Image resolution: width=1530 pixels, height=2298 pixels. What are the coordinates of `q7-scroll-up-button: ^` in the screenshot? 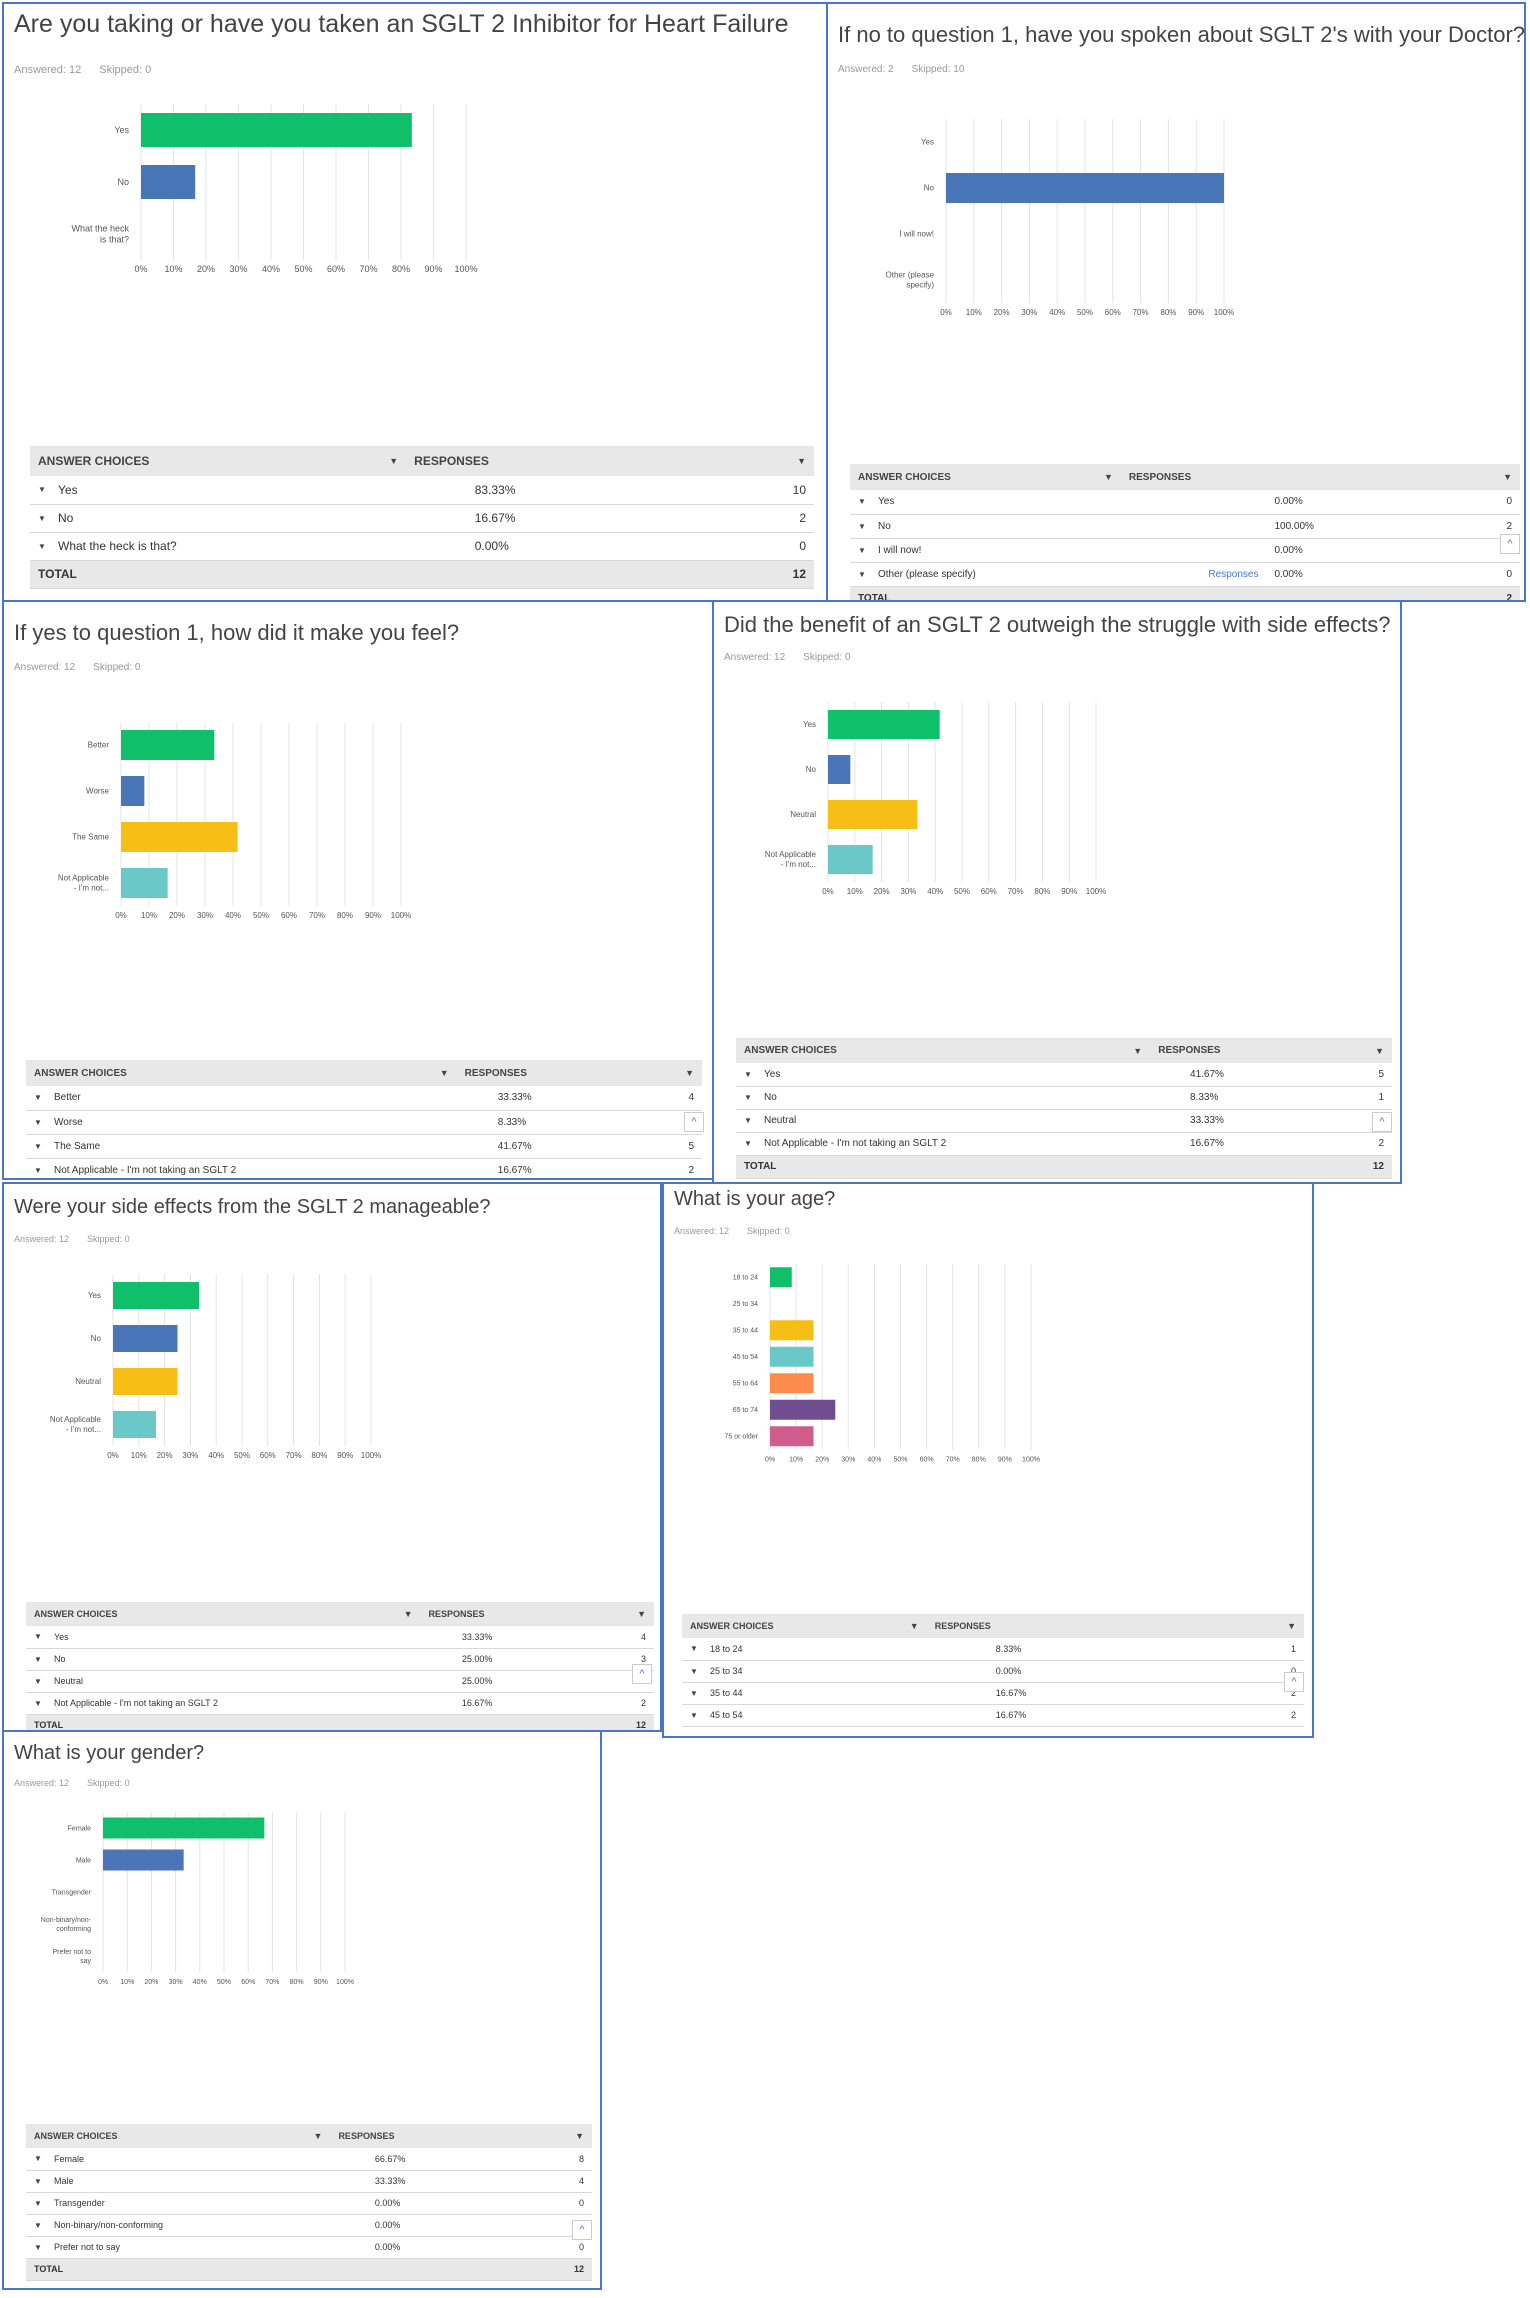 It's located at (582, 2230).